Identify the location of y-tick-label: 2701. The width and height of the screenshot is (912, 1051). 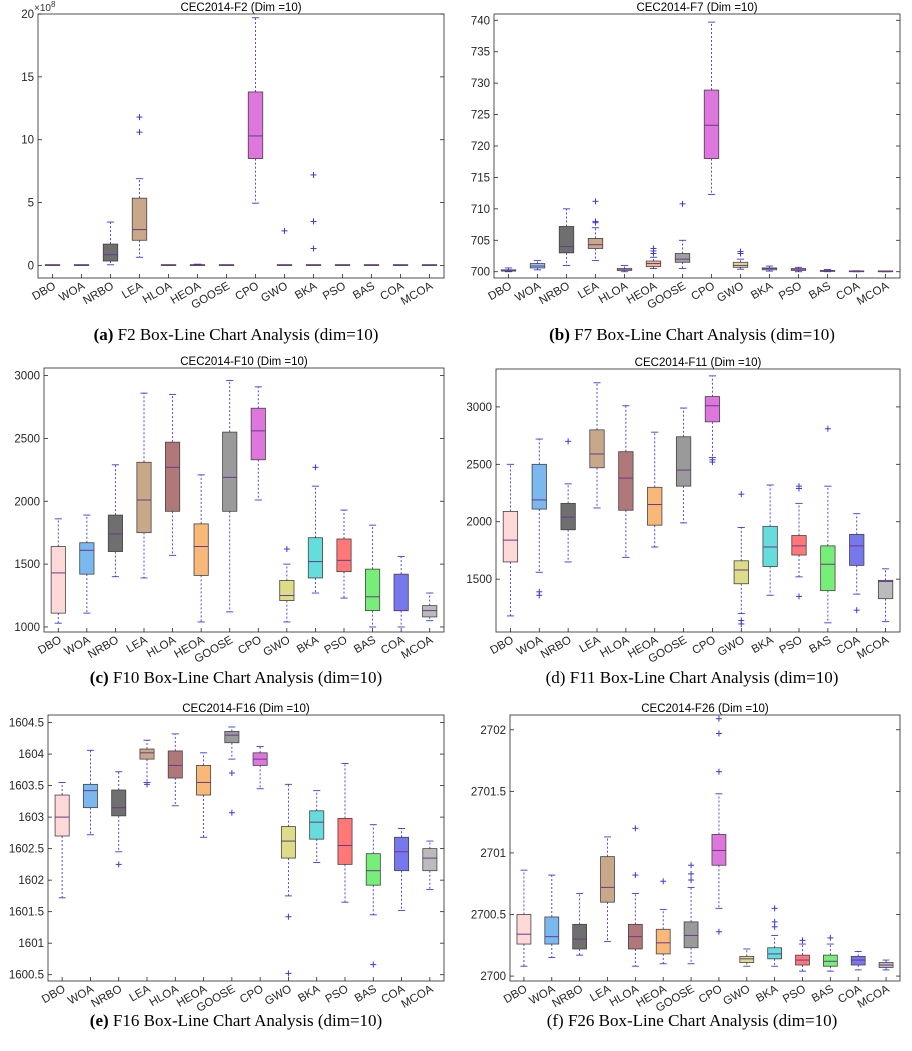
(493, 854).